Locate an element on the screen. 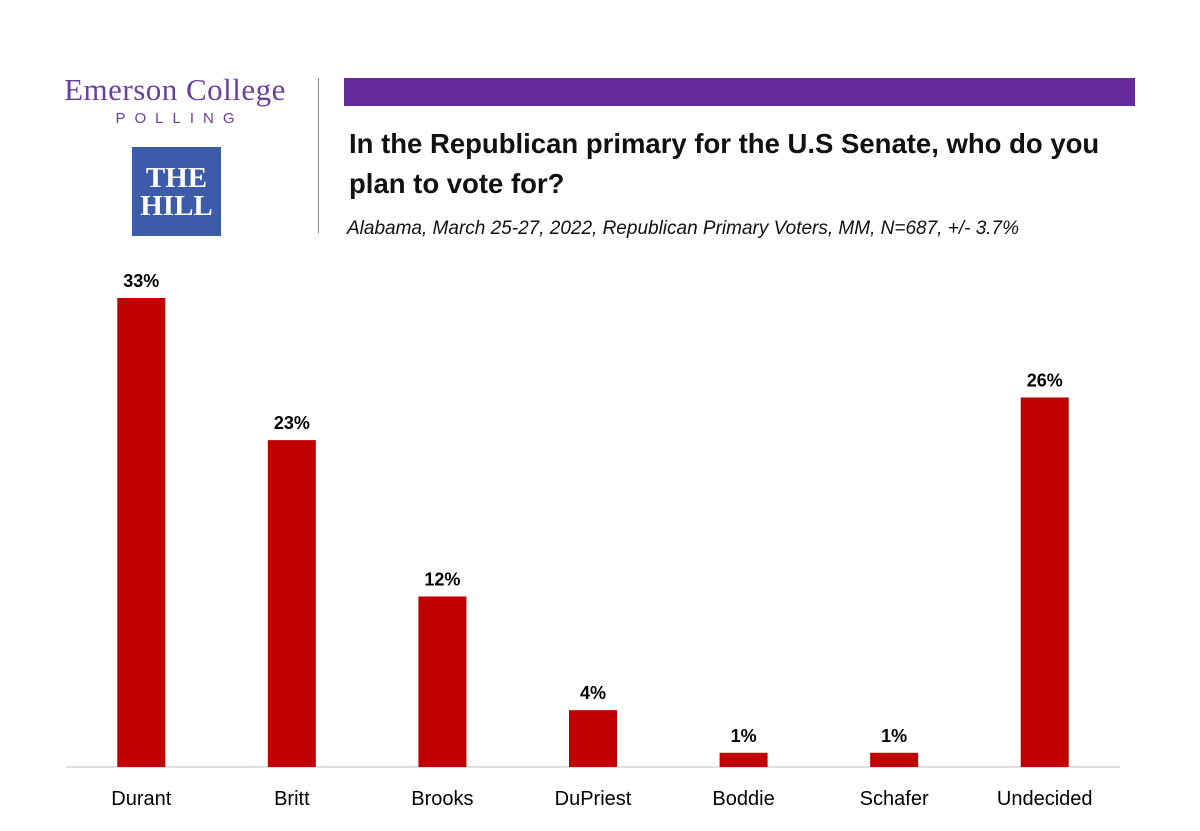  header-divider is located at coordinates (318, 155).